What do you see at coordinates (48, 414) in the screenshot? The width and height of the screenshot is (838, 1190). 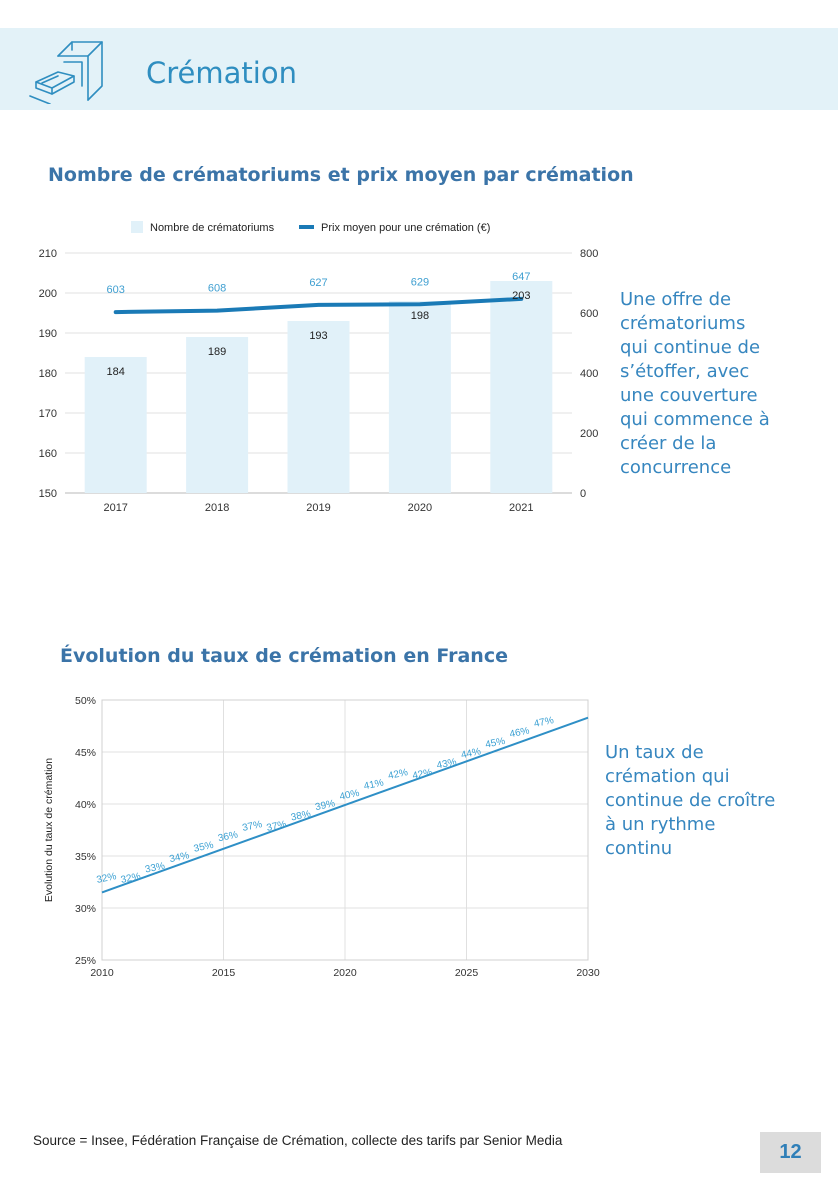 I see `y-left-tick-label: 170` at bounding box center [48, 414].